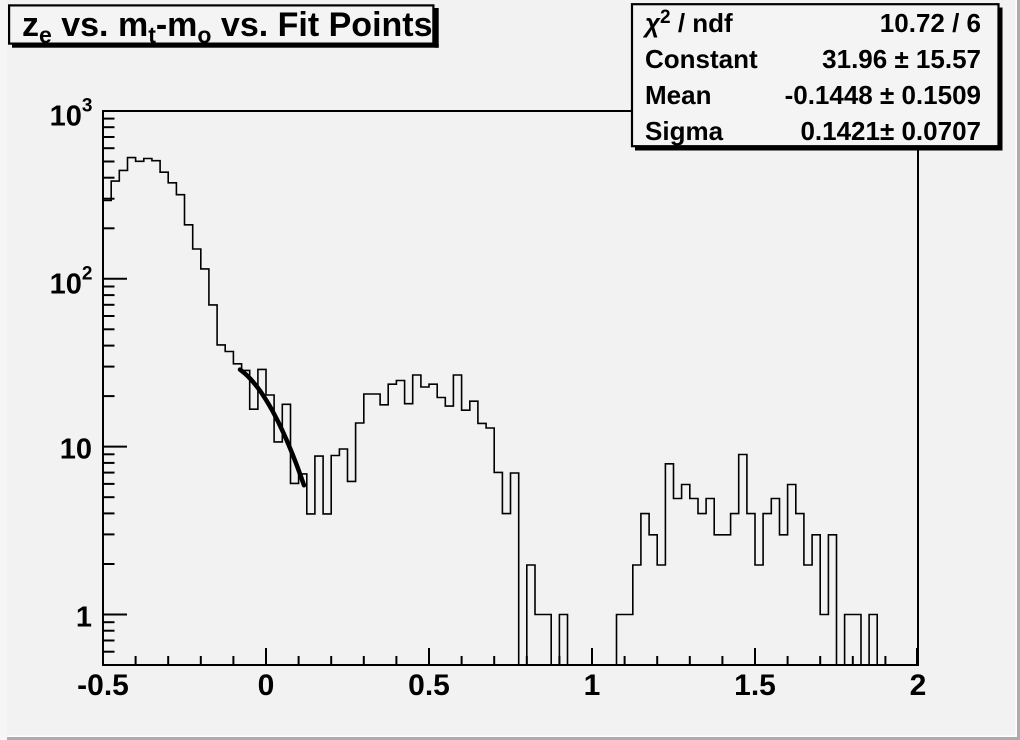  What do you see at coordinates (71, 282) in the screenshot?
I see `svg-text: 102` at bounding box center [71, 282].